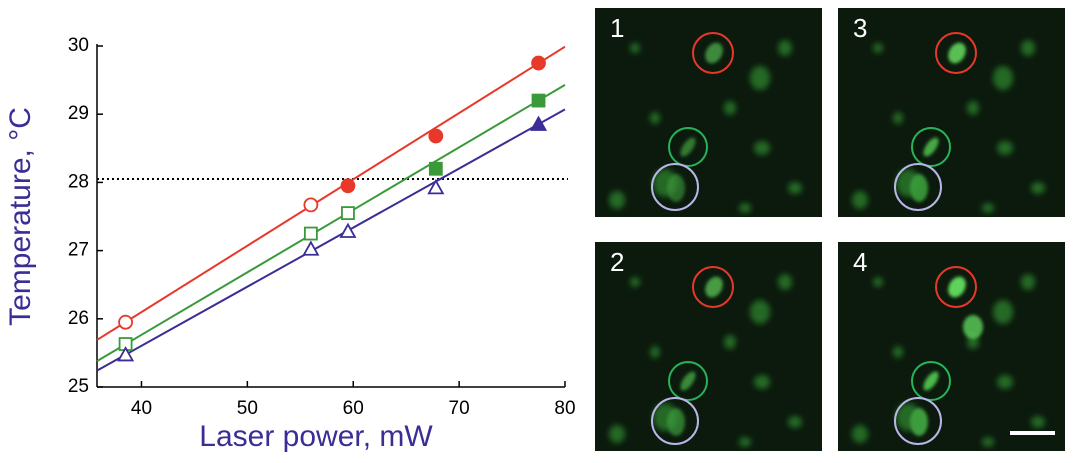 The image size is (1073, 463). Describe the element at coordinates (78, 181) in the screenshot. I see `y-tick-label: 28` at that location.